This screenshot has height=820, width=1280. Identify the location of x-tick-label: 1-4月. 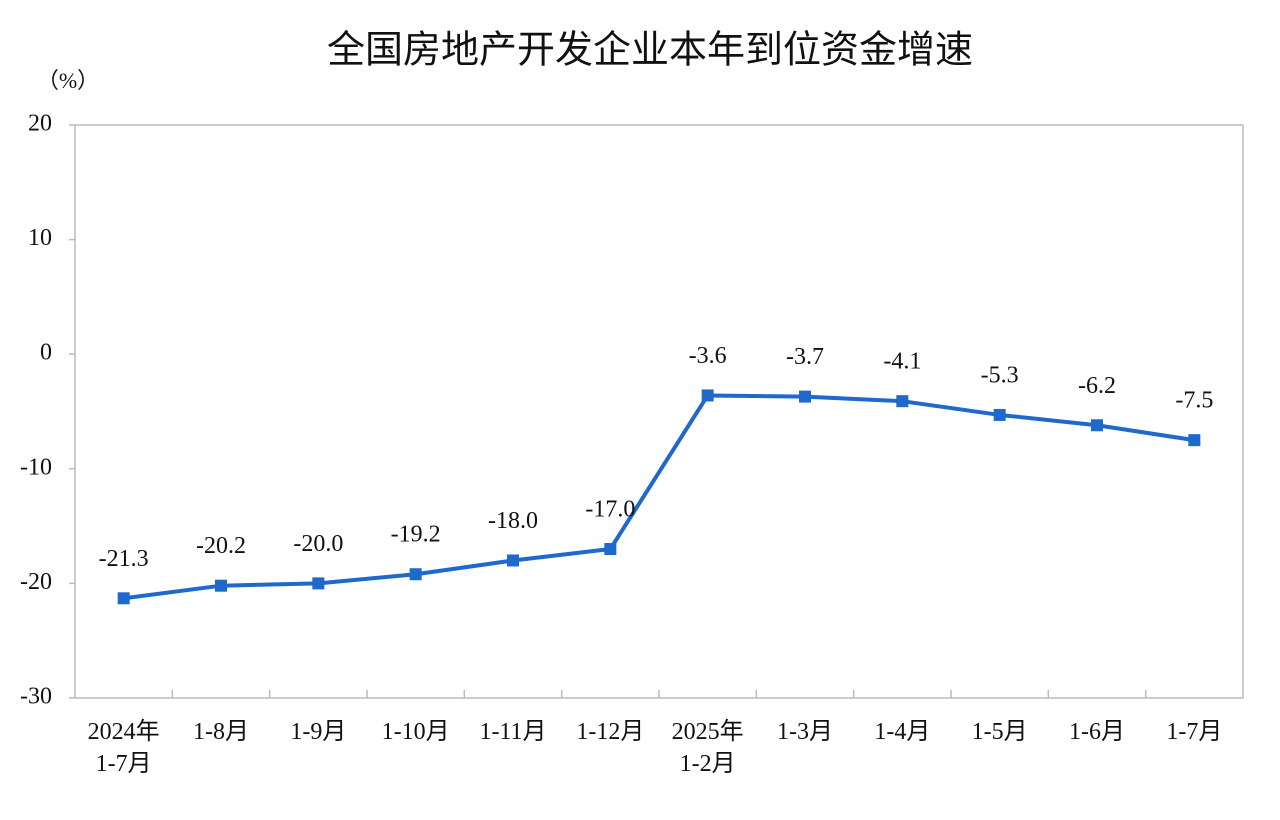
(902, 732).